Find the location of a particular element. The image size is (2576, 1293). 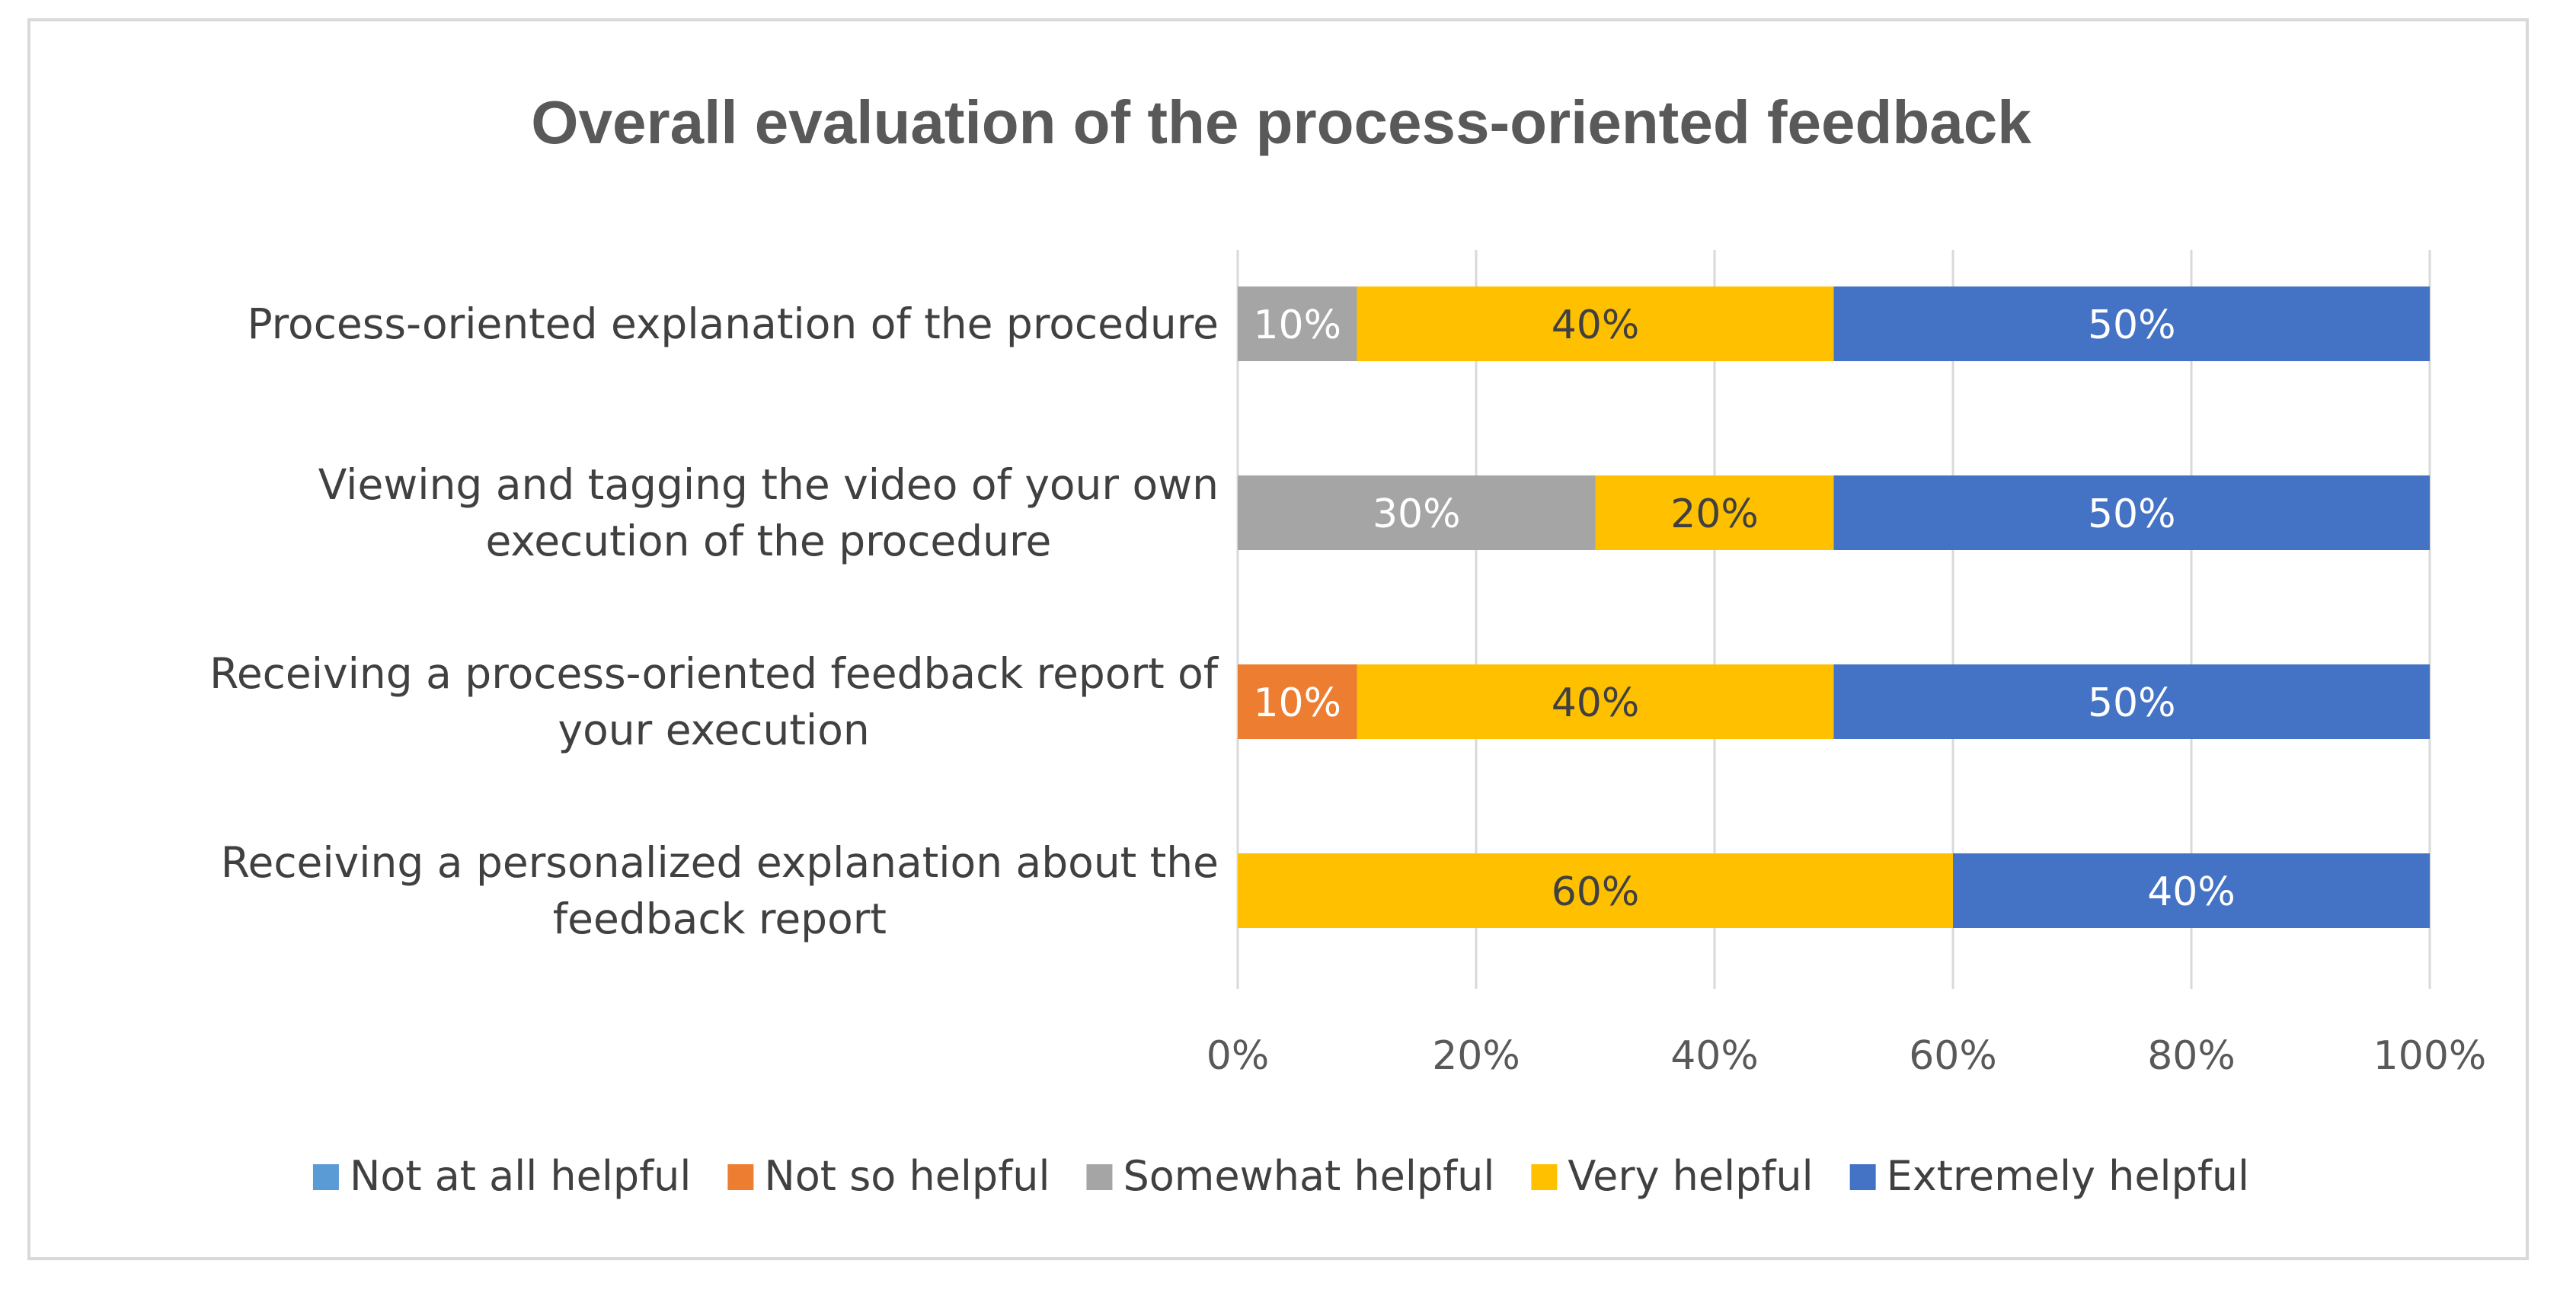

legend-label: Very helpful is located at coordinates (1690, 1176).